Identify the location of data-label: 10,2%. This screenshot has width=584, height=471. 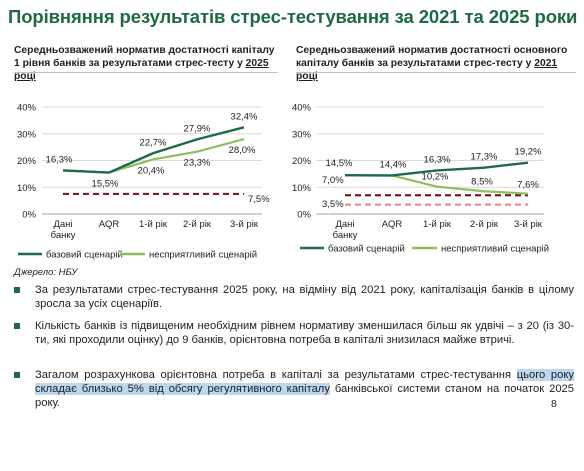
(435, 177).